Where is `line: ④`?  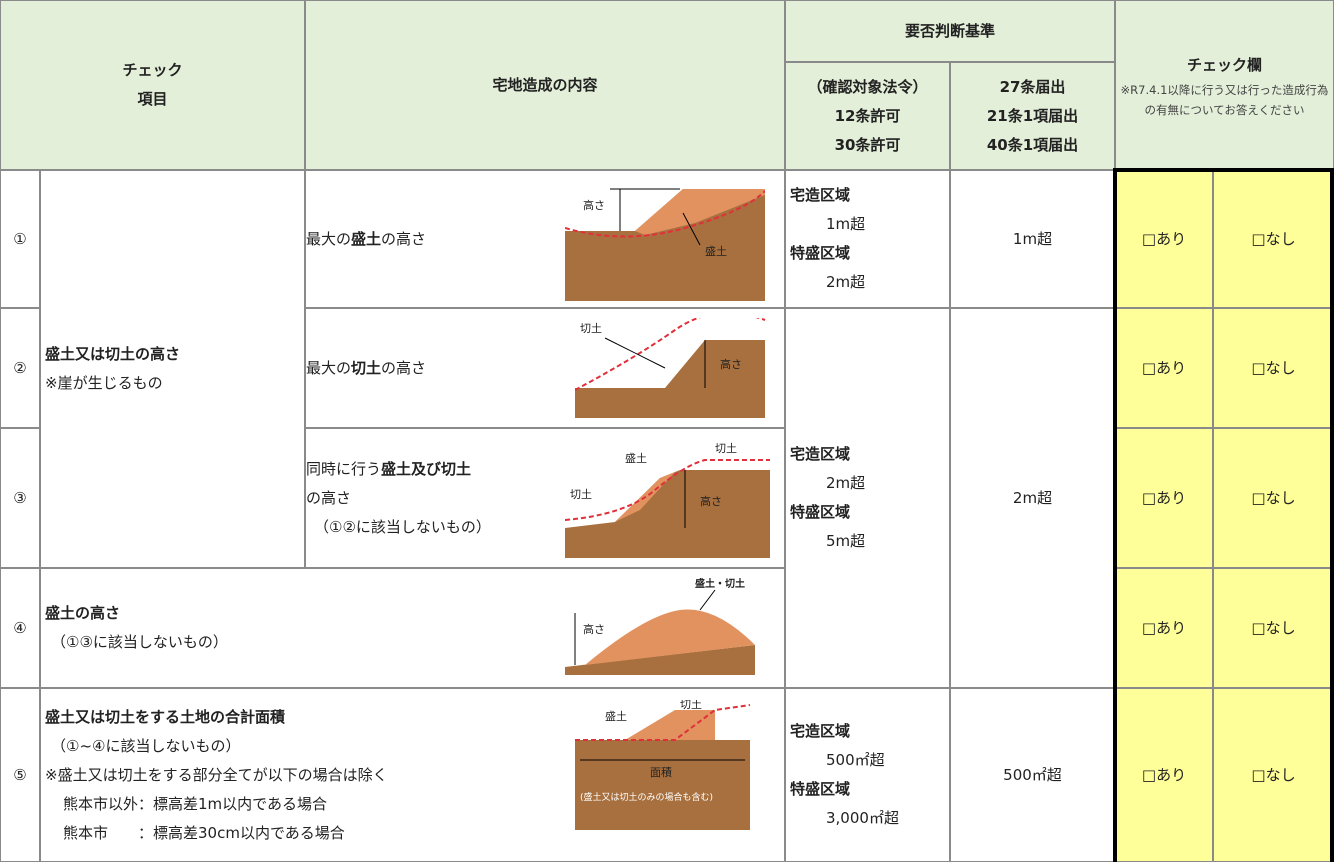 line: ④ is located at coordinates (19, 628).